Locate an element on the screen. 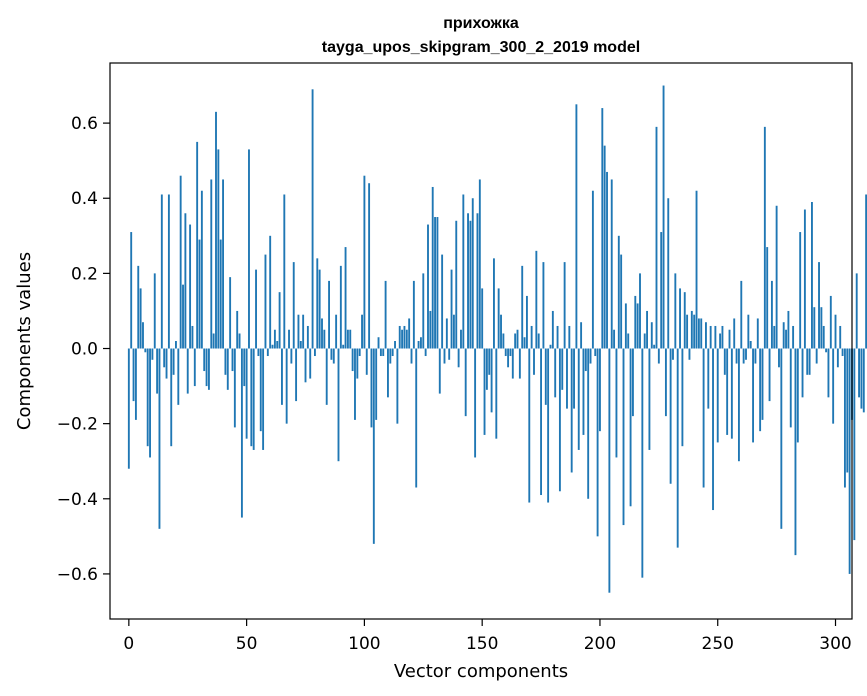  x-tick-label: 100 is located at coordinates (364, 644).